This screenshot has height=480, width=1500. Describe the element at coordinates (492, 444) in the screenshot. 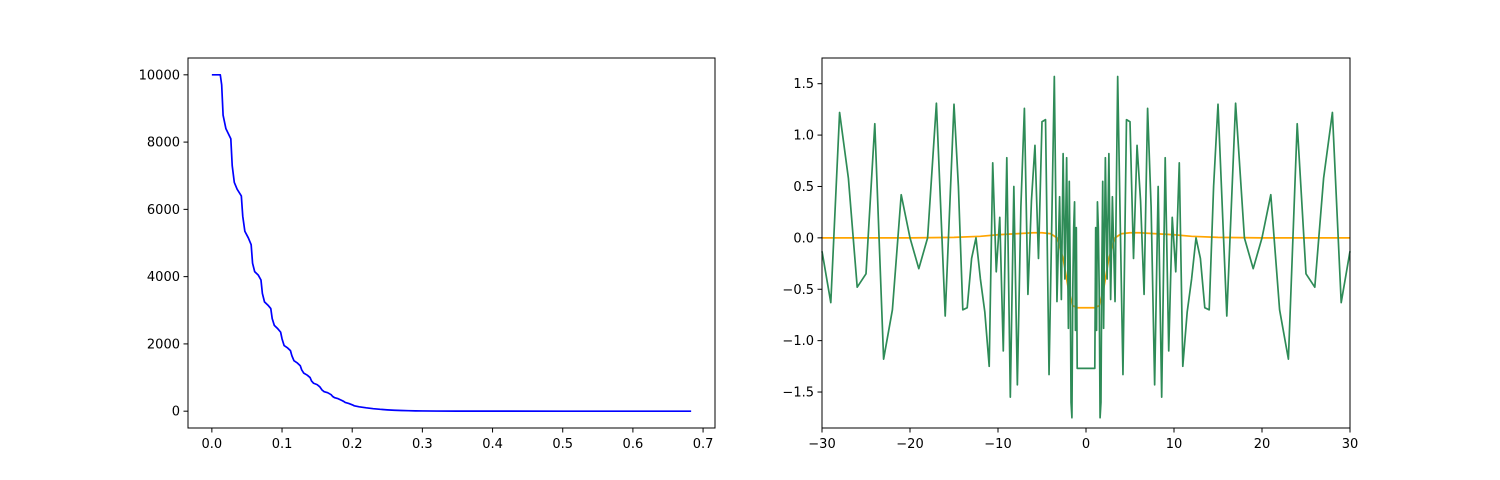

I see `left-chart-x-tick-label: 0.4` at that location.